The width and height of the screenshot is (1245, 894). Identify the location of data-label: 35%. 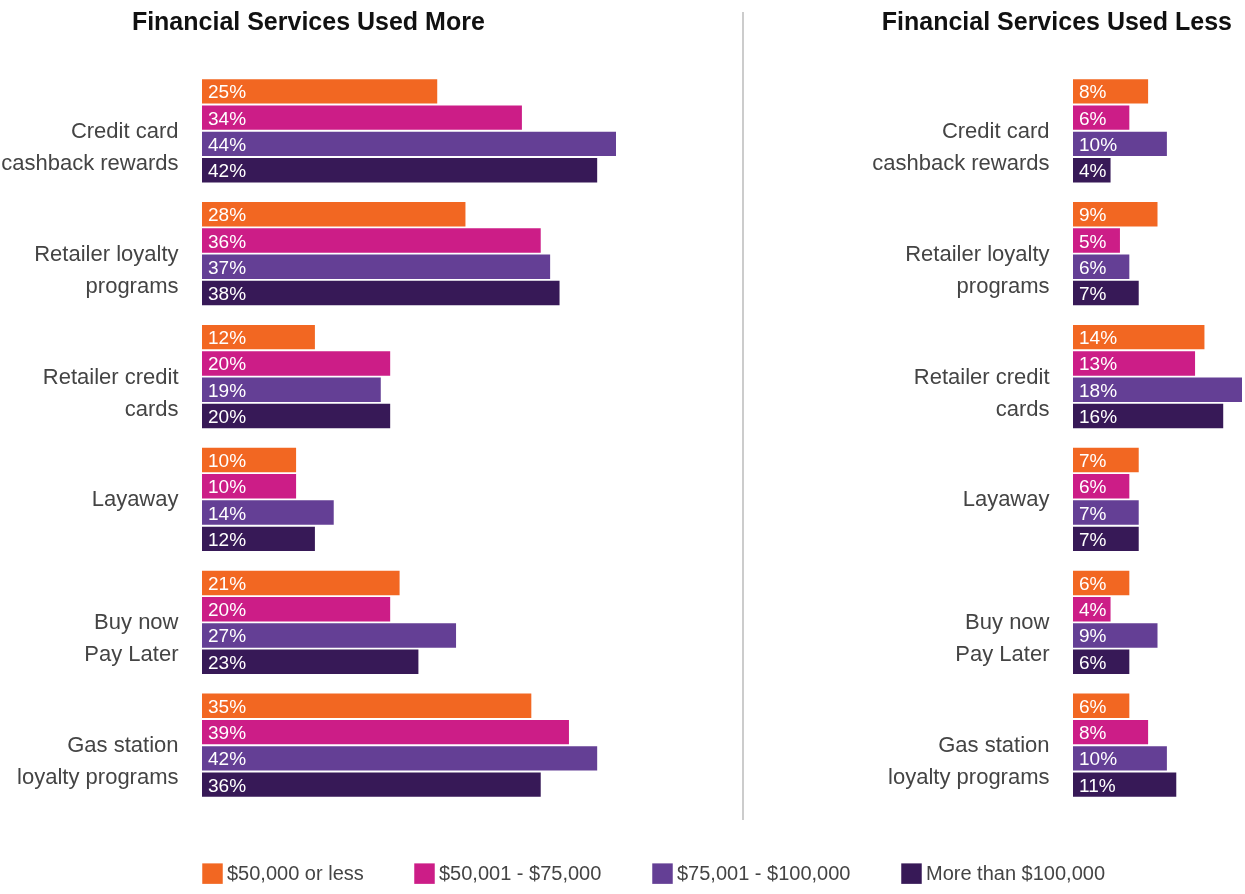
(227, 706).